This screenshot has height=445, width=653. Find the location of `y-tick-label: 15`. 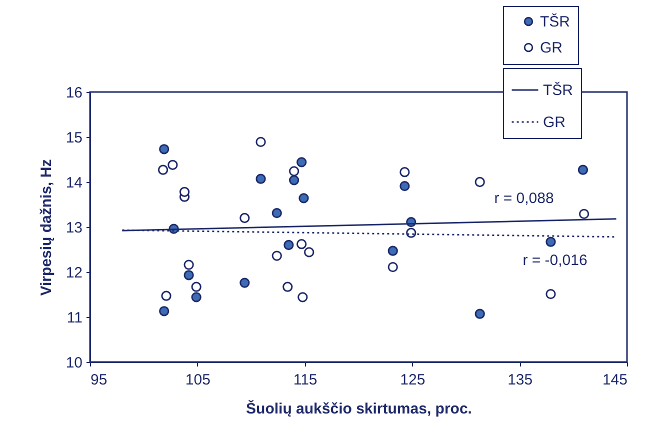

y-tick-label: 15 is located at coordinates (74, 138).